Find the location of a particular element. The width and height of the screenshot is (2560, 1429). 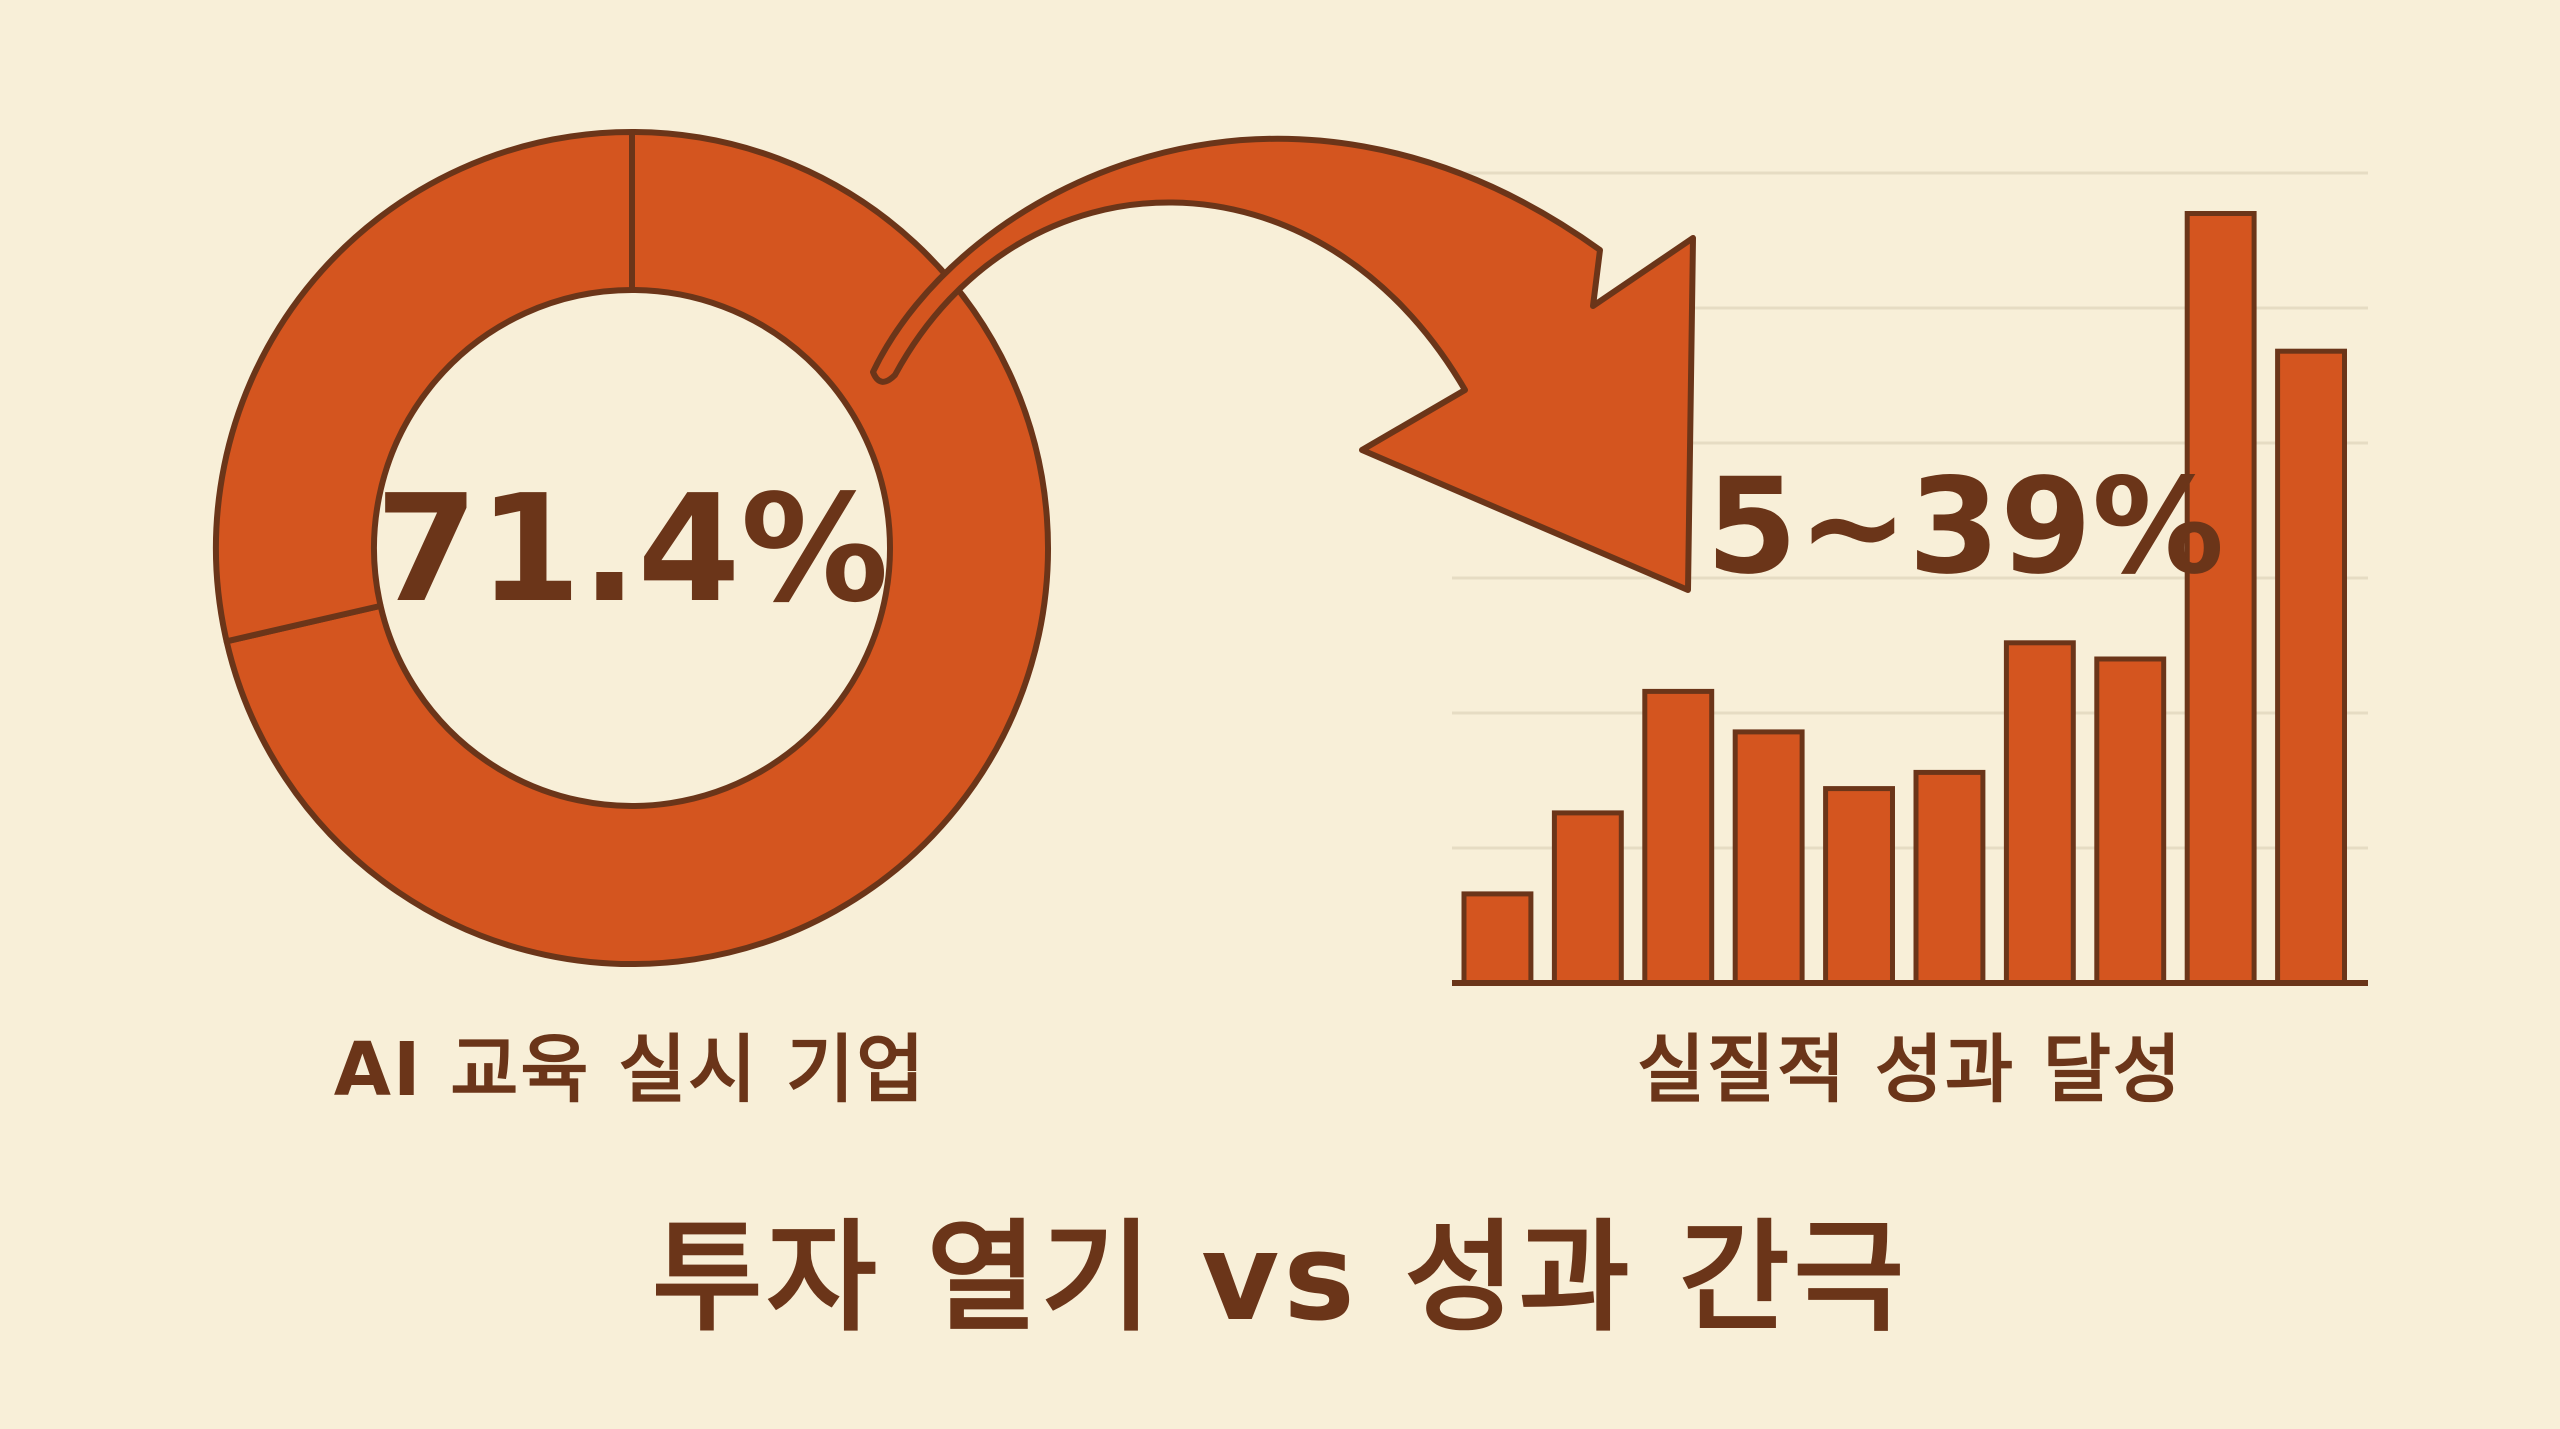

page-title: 투자 열기 vs 성과 간극 is located at coordinates (1280, 1278).